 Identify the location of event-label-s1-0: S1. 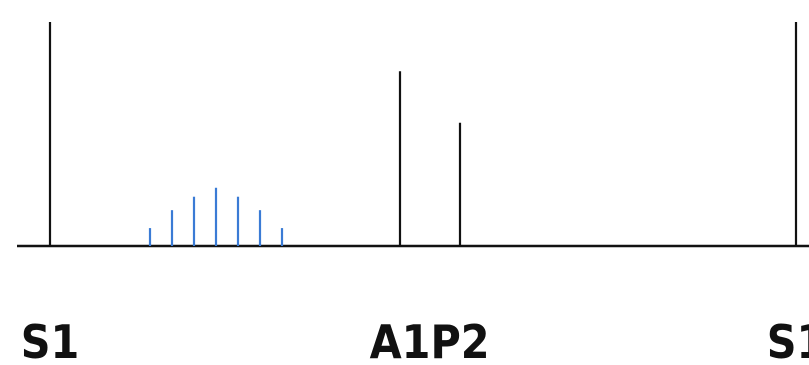
(50, 340).